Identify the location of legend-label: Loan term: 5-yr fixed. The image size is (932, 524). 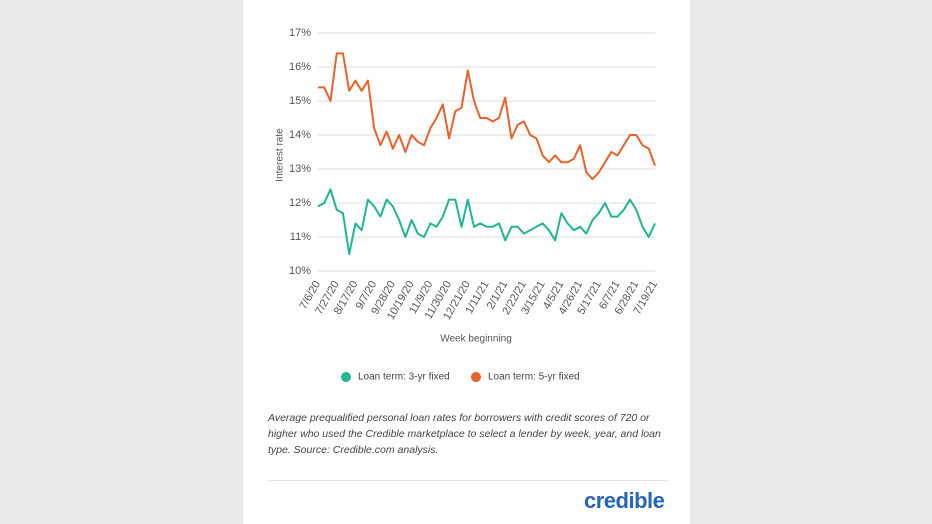
(534, 377).